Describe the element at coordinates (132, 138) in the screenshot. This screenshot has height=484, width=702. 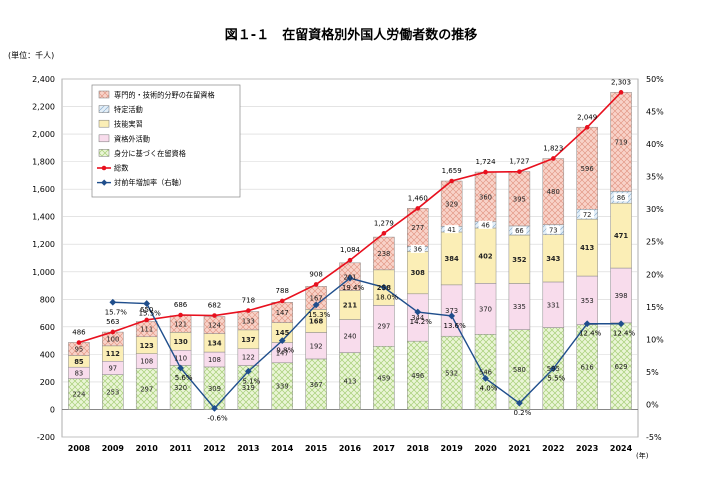
I see `legend-label: 資格外活動` at that location.